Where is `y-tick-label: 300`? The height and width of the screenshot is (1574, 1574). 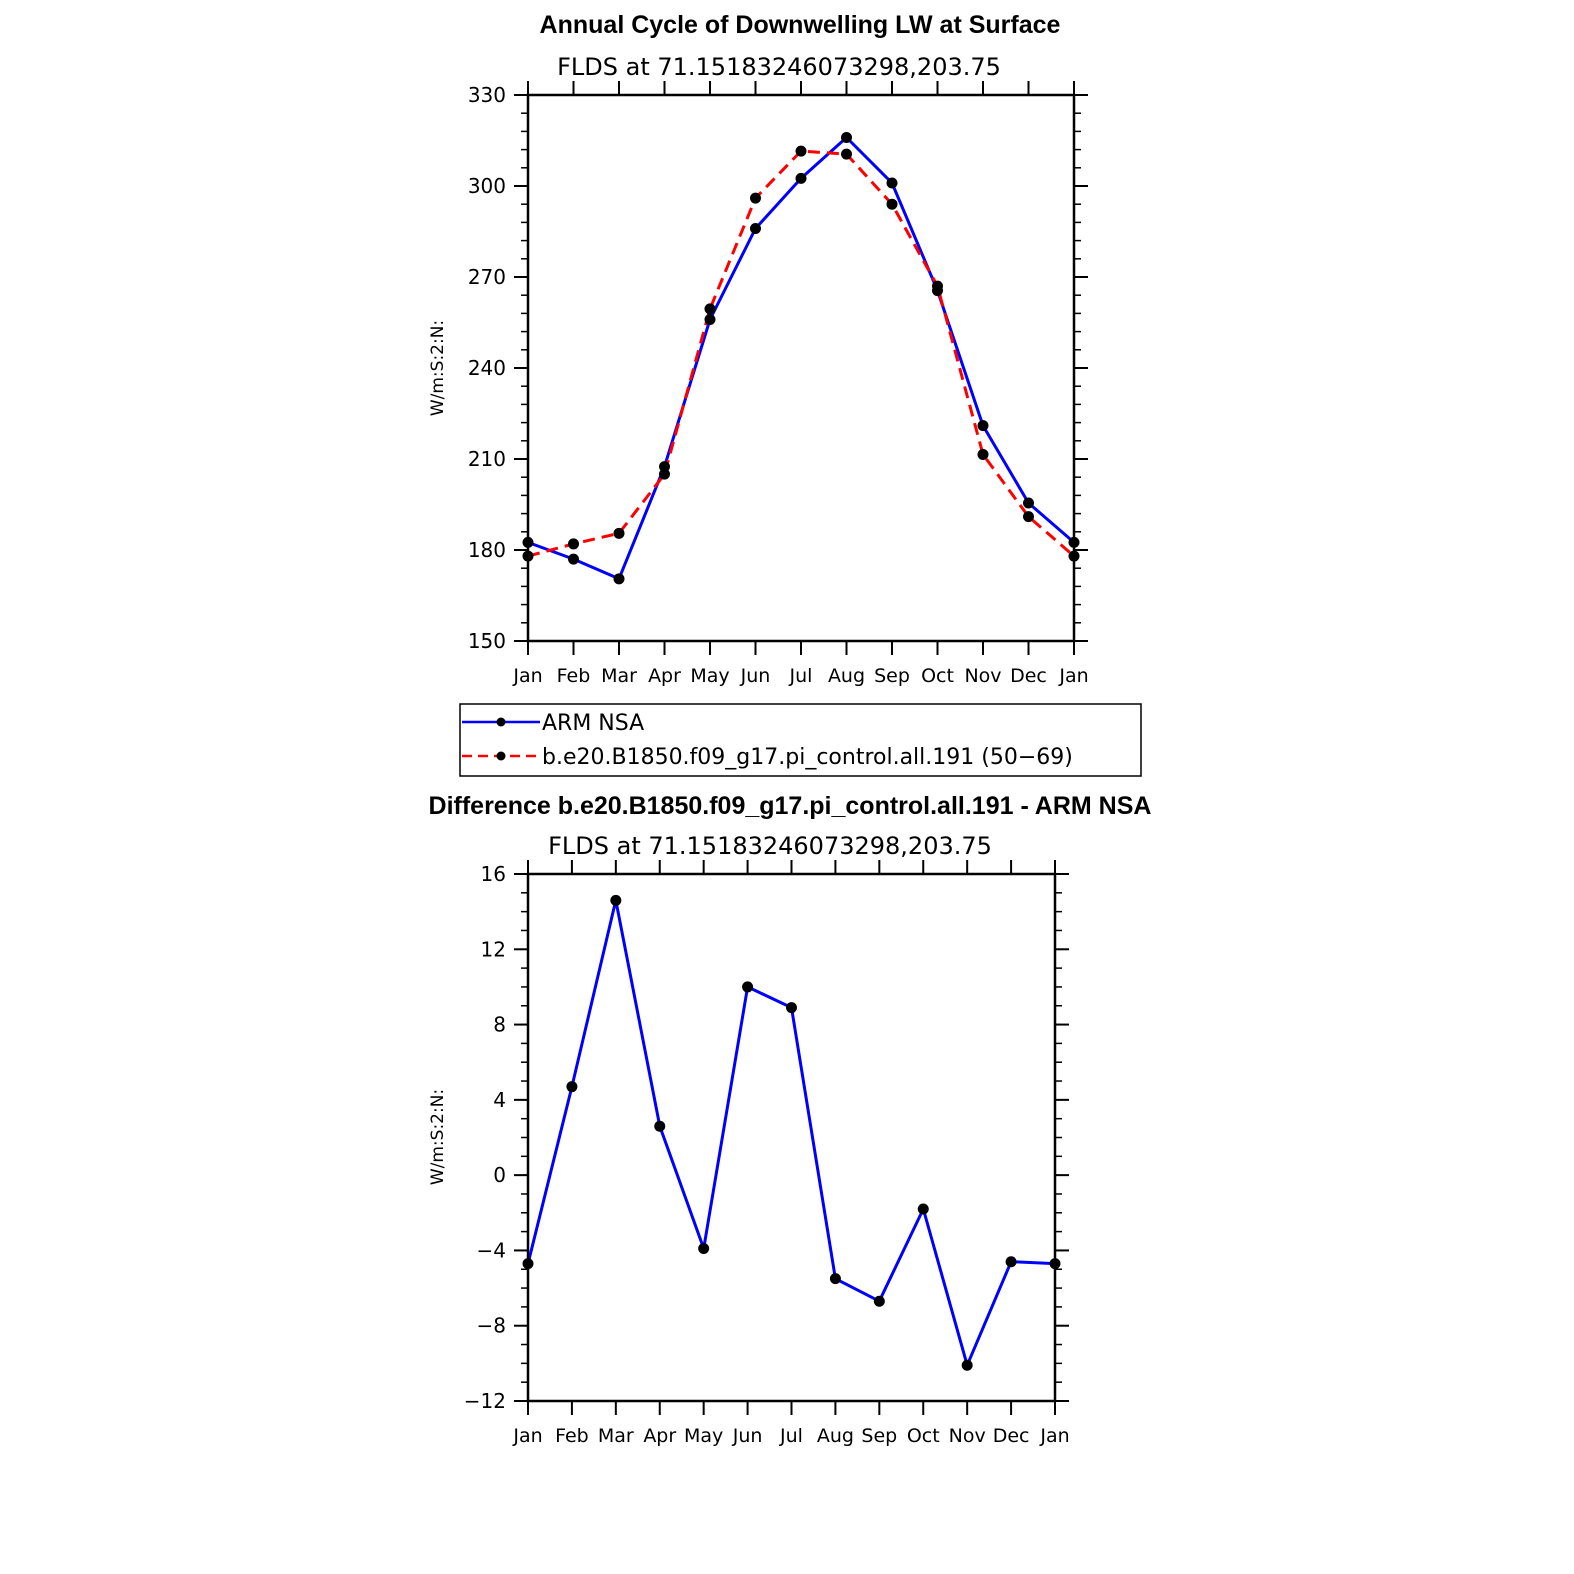
y-tick-label: 300 is located at coordinates (487, 186).